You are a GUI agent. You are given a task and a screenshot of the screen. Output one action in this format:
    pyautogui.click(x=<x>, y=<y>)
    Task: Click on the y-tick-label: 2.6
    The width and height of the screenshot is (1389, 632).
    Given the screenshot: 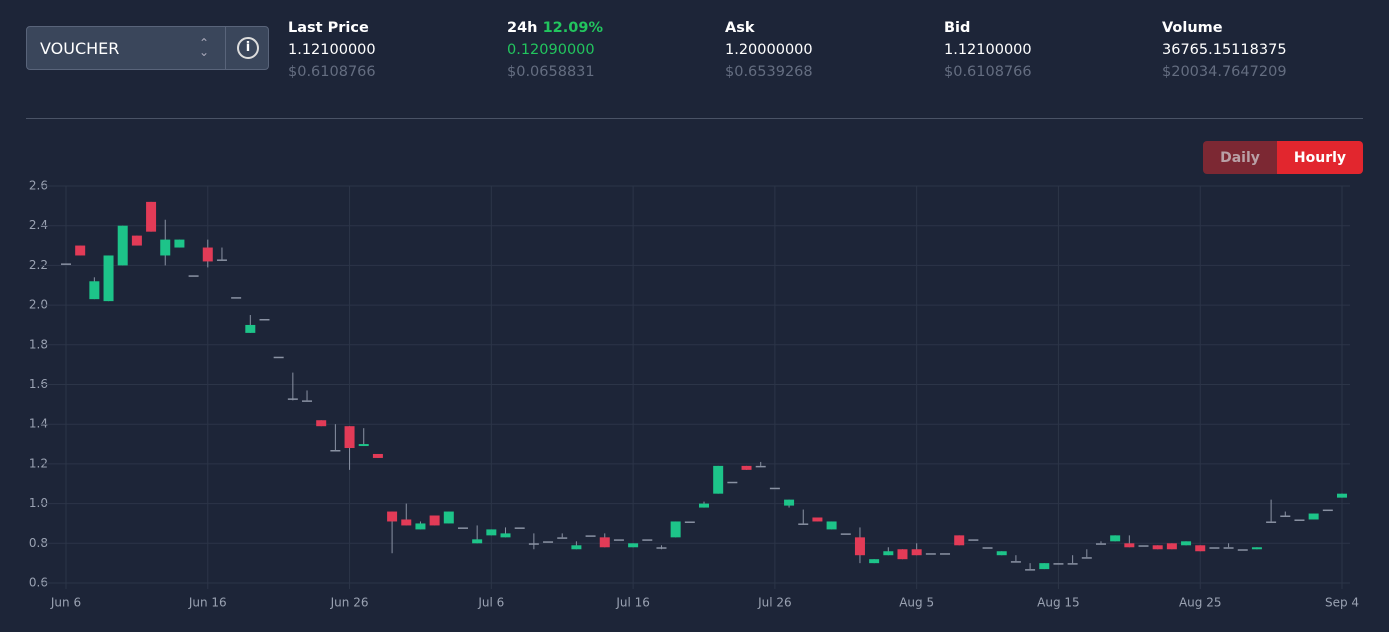 What is the action you would take?
    pyautogui.click(x=38, y=186)
    